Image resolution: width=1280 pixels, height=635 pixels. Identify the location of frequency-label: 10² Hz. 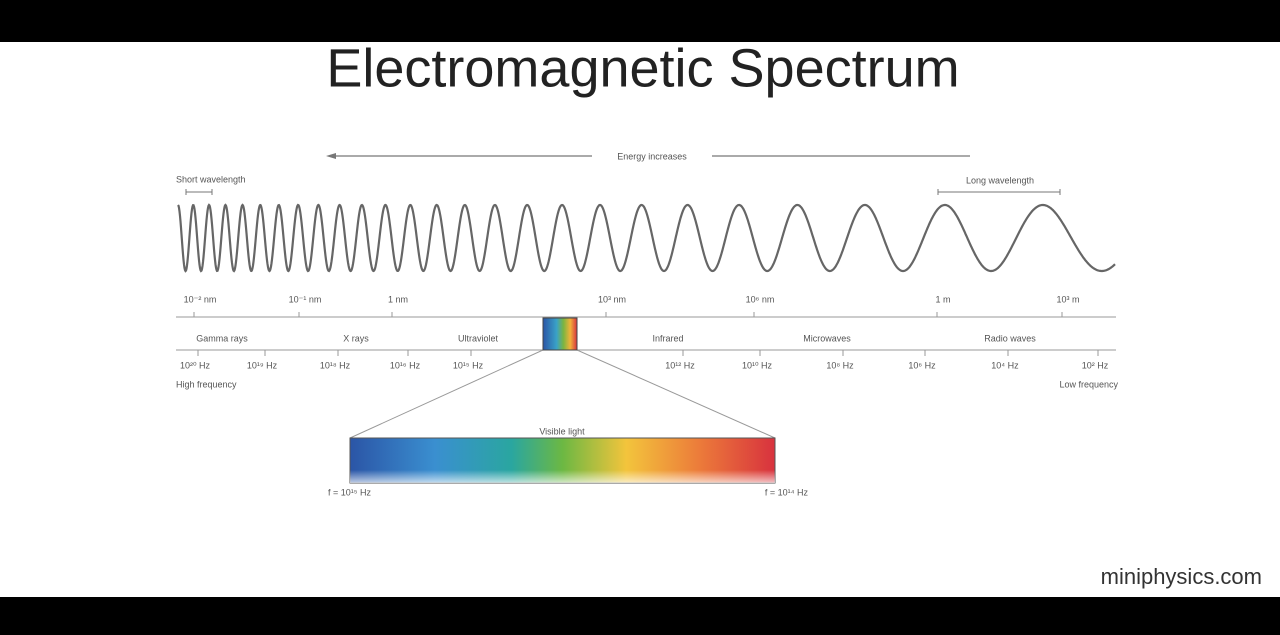
(1095, 365).